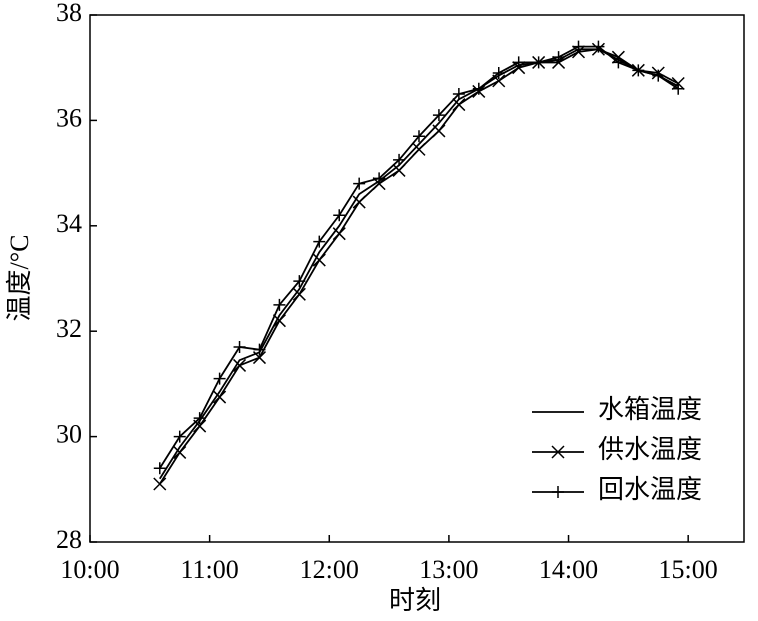 The height and width of the screenshot is (621, 758). Describe the element at coordinates (69, 13) in the screenshot. I see `y-tick-label: 38` at that location.